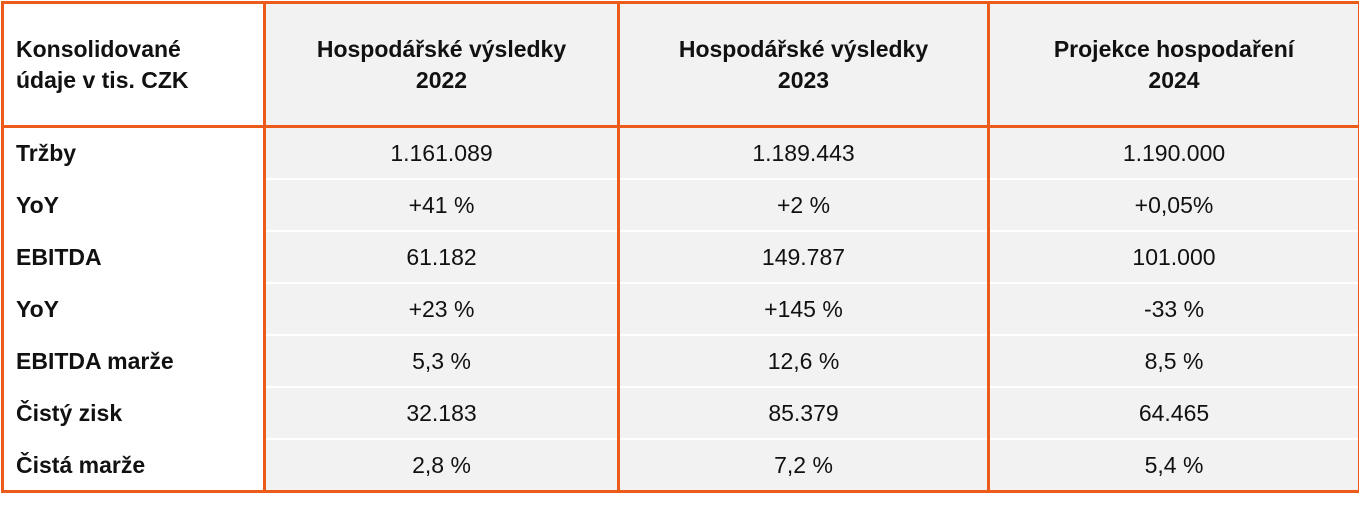 Image resolution: width=1359 pixels, height=524 pixels. What do you see at coordinates (1173, 465) in the screenshot?
I see `table-cell: 5,4 %` at bounding box center [1173, 465].